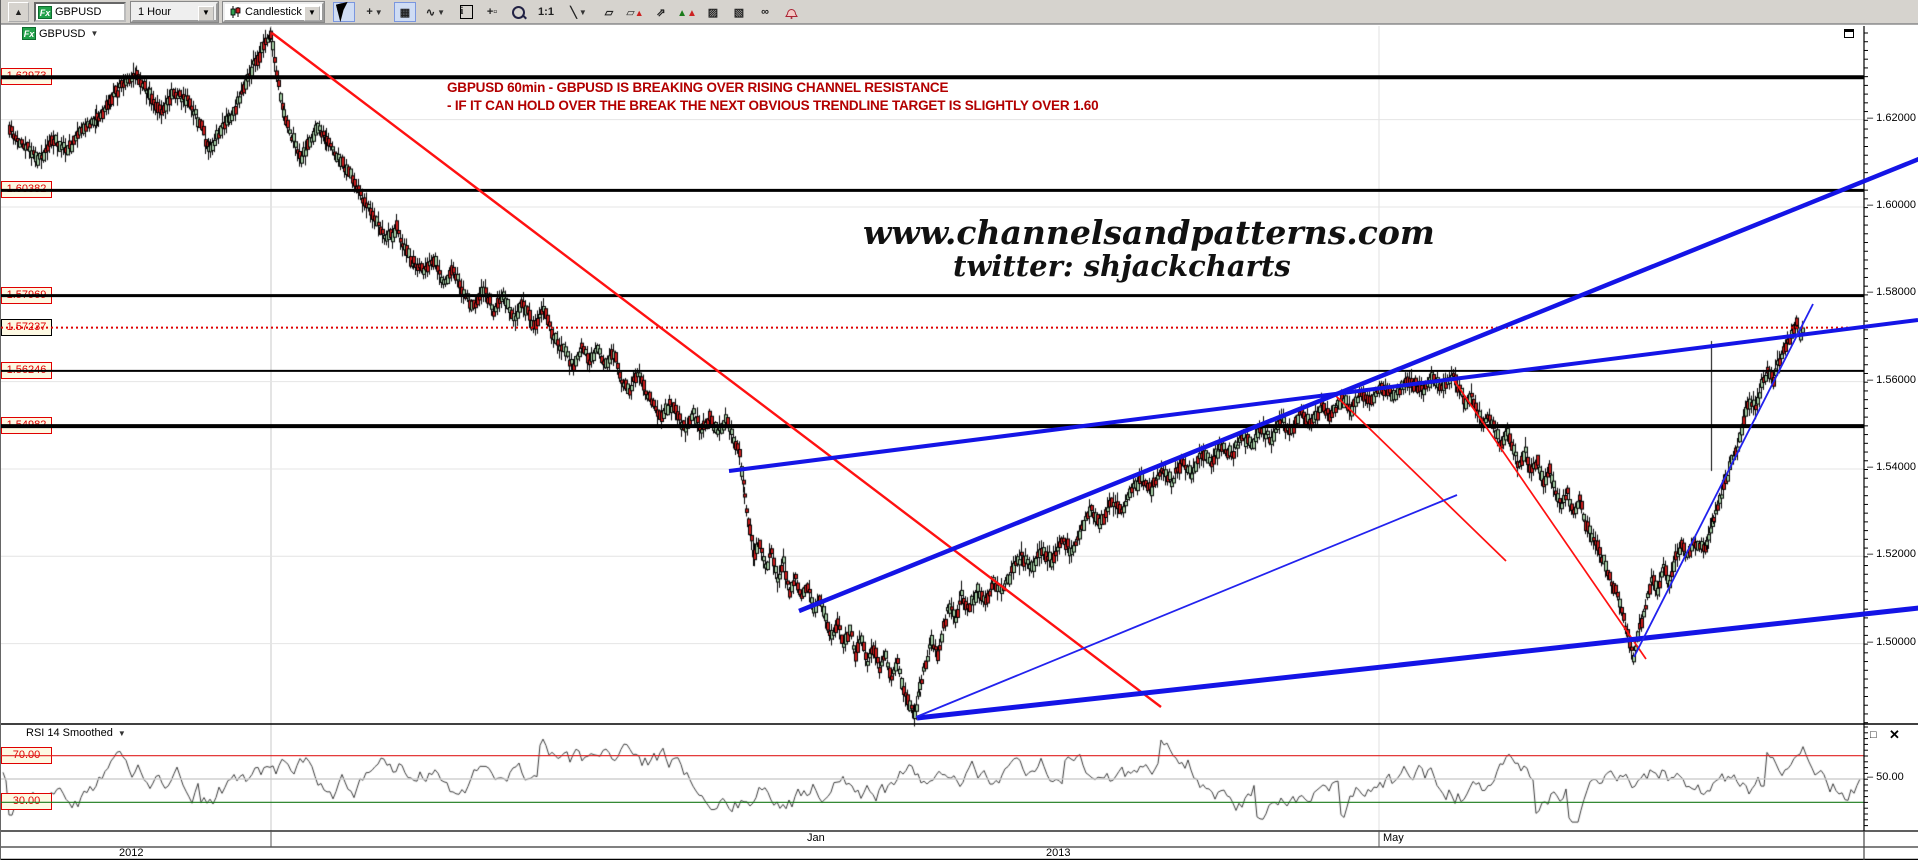 The height and width of the screenshot is (860, 1918). Describe the element at coordinates (1873, 735) in the screenshot. I see `rsi-minimize-button: □` at that location.